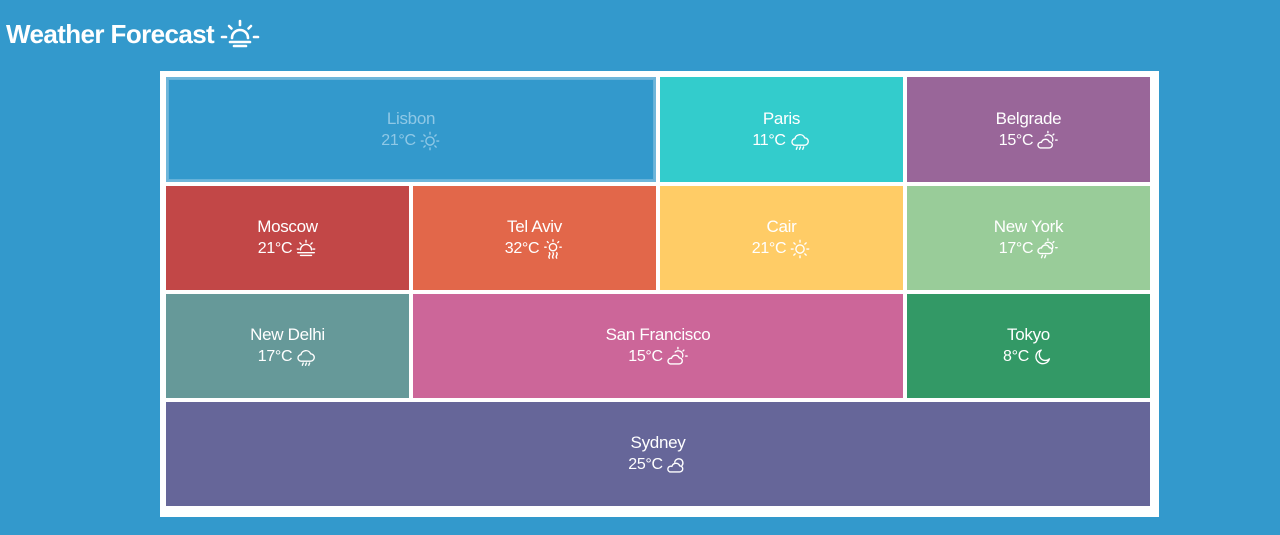  Describe the element at coordinates (110, 34) in the screenshot. I see `page-title-text: Weather Forecast` at that location.